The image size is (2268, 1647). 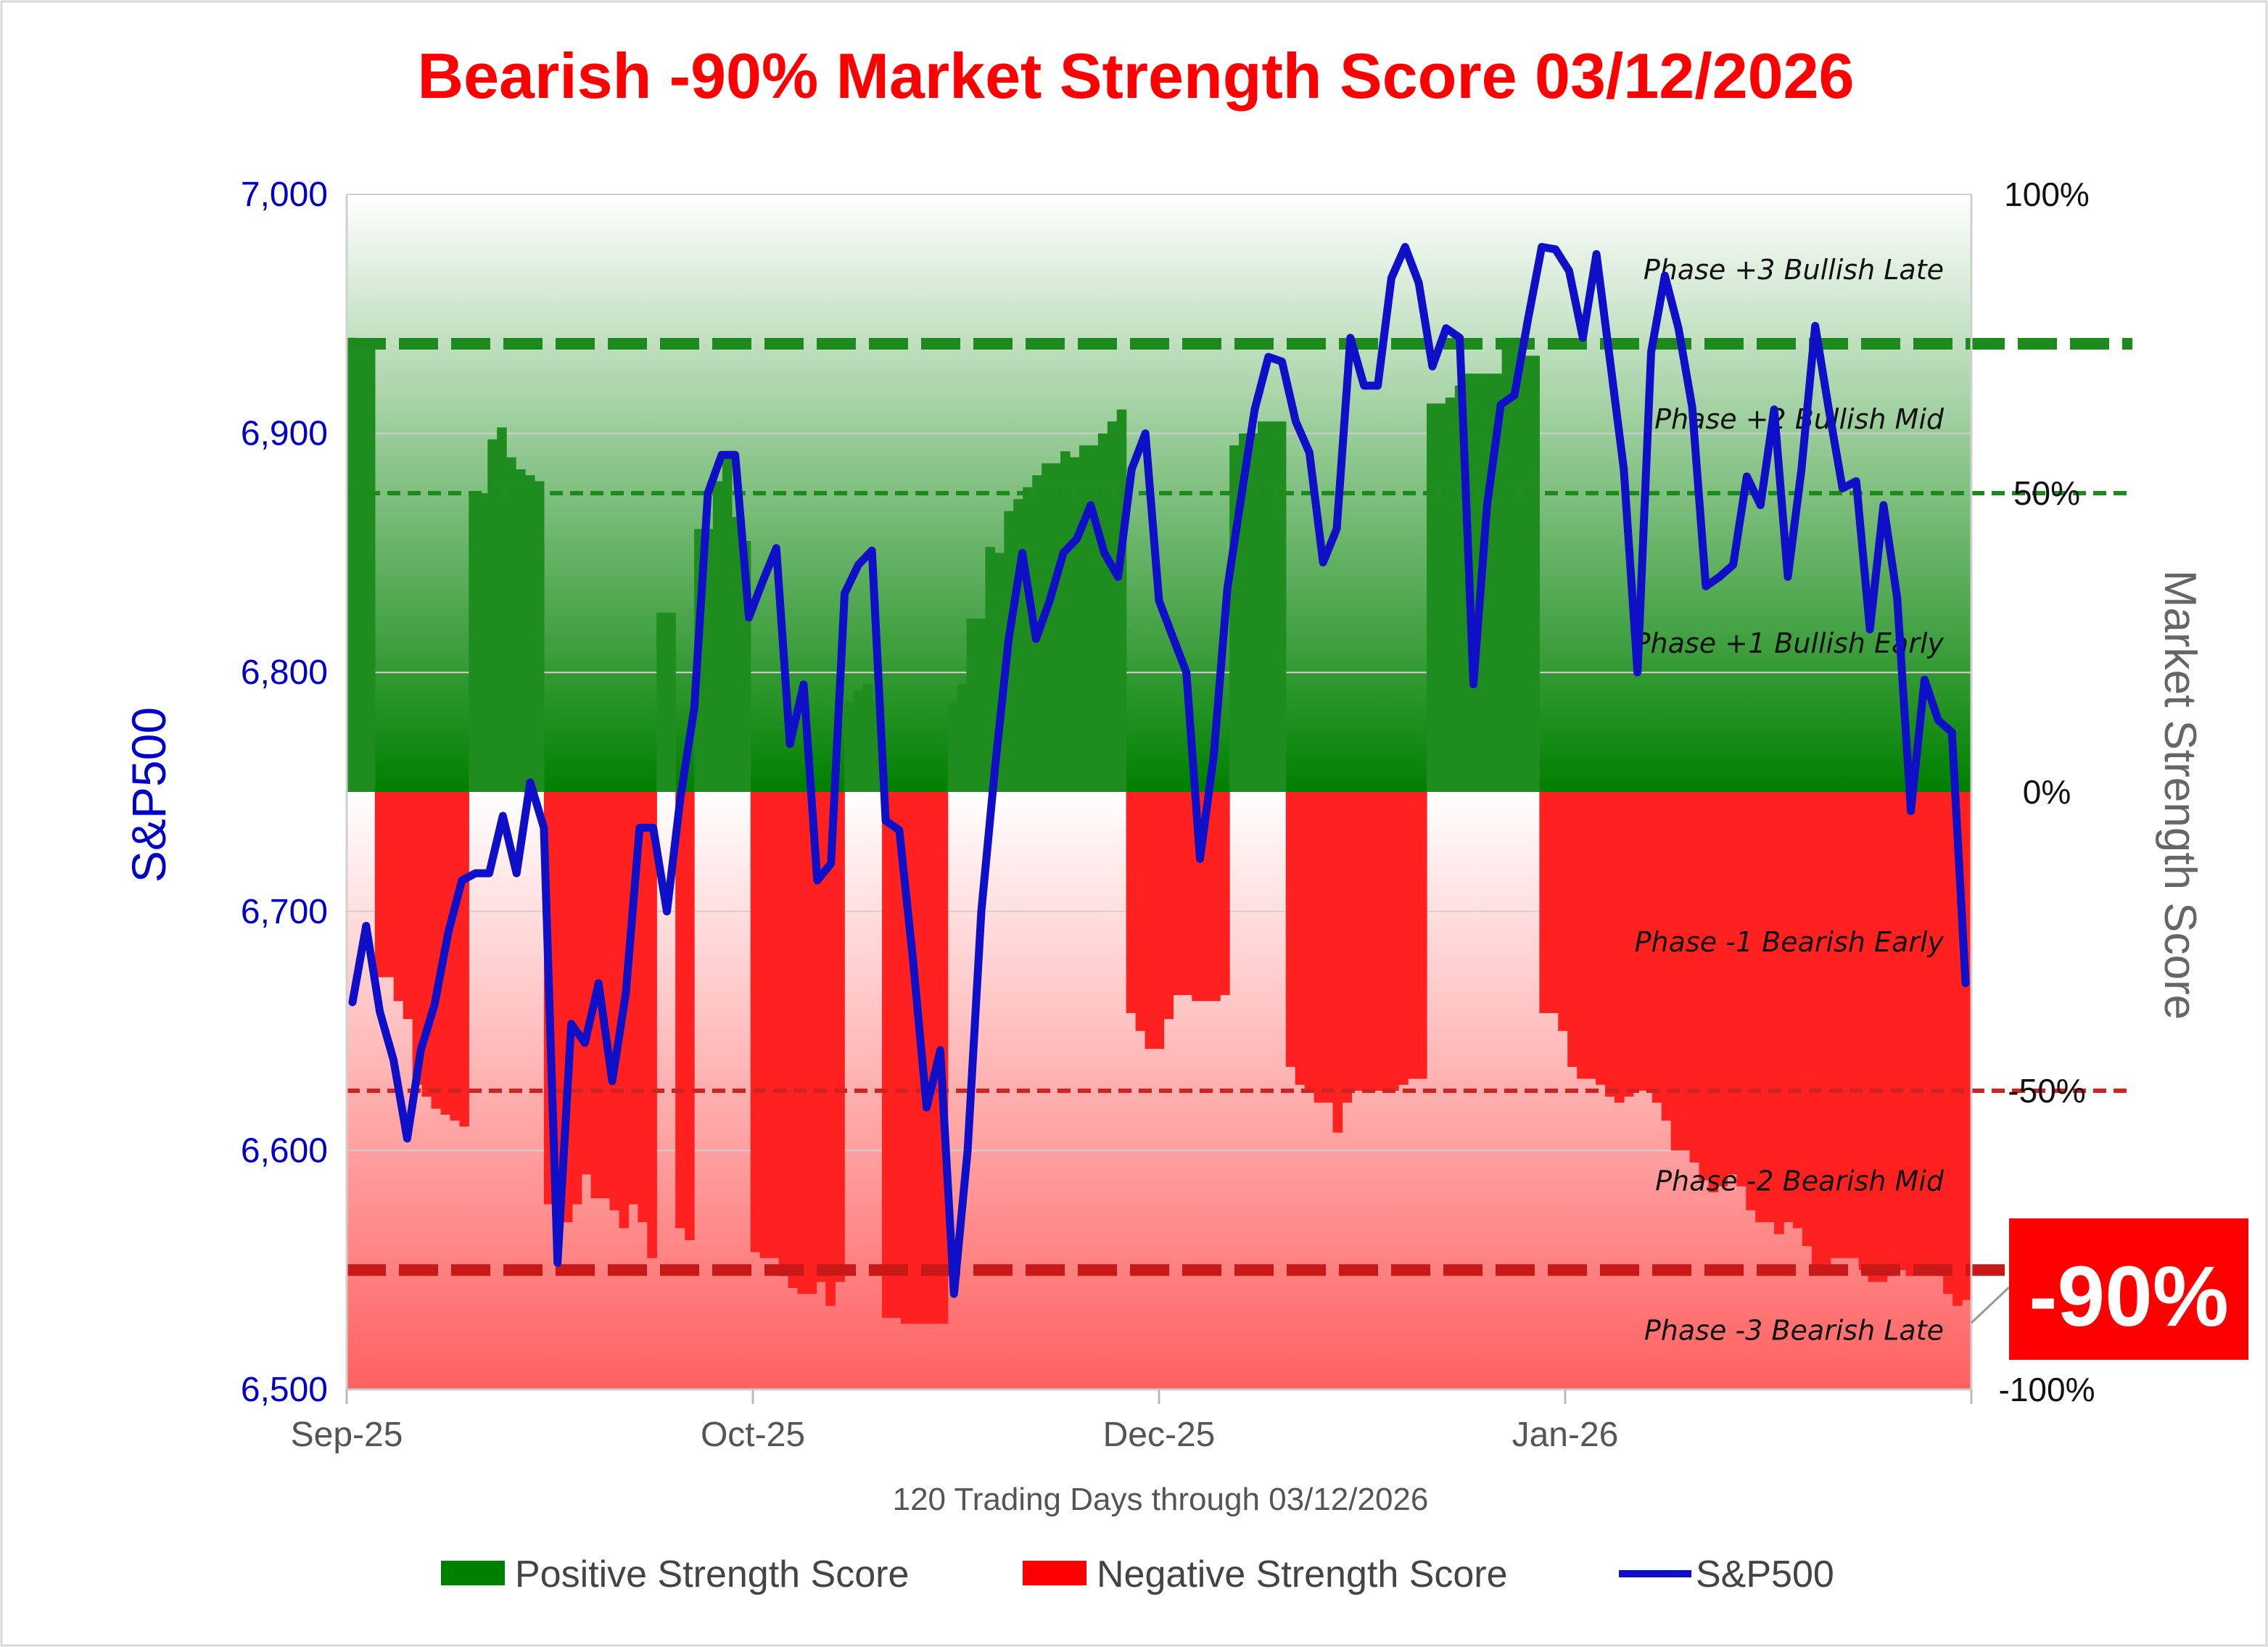 I want to click on y-axis-left-label: S&P500, so click(x=149, y=795).